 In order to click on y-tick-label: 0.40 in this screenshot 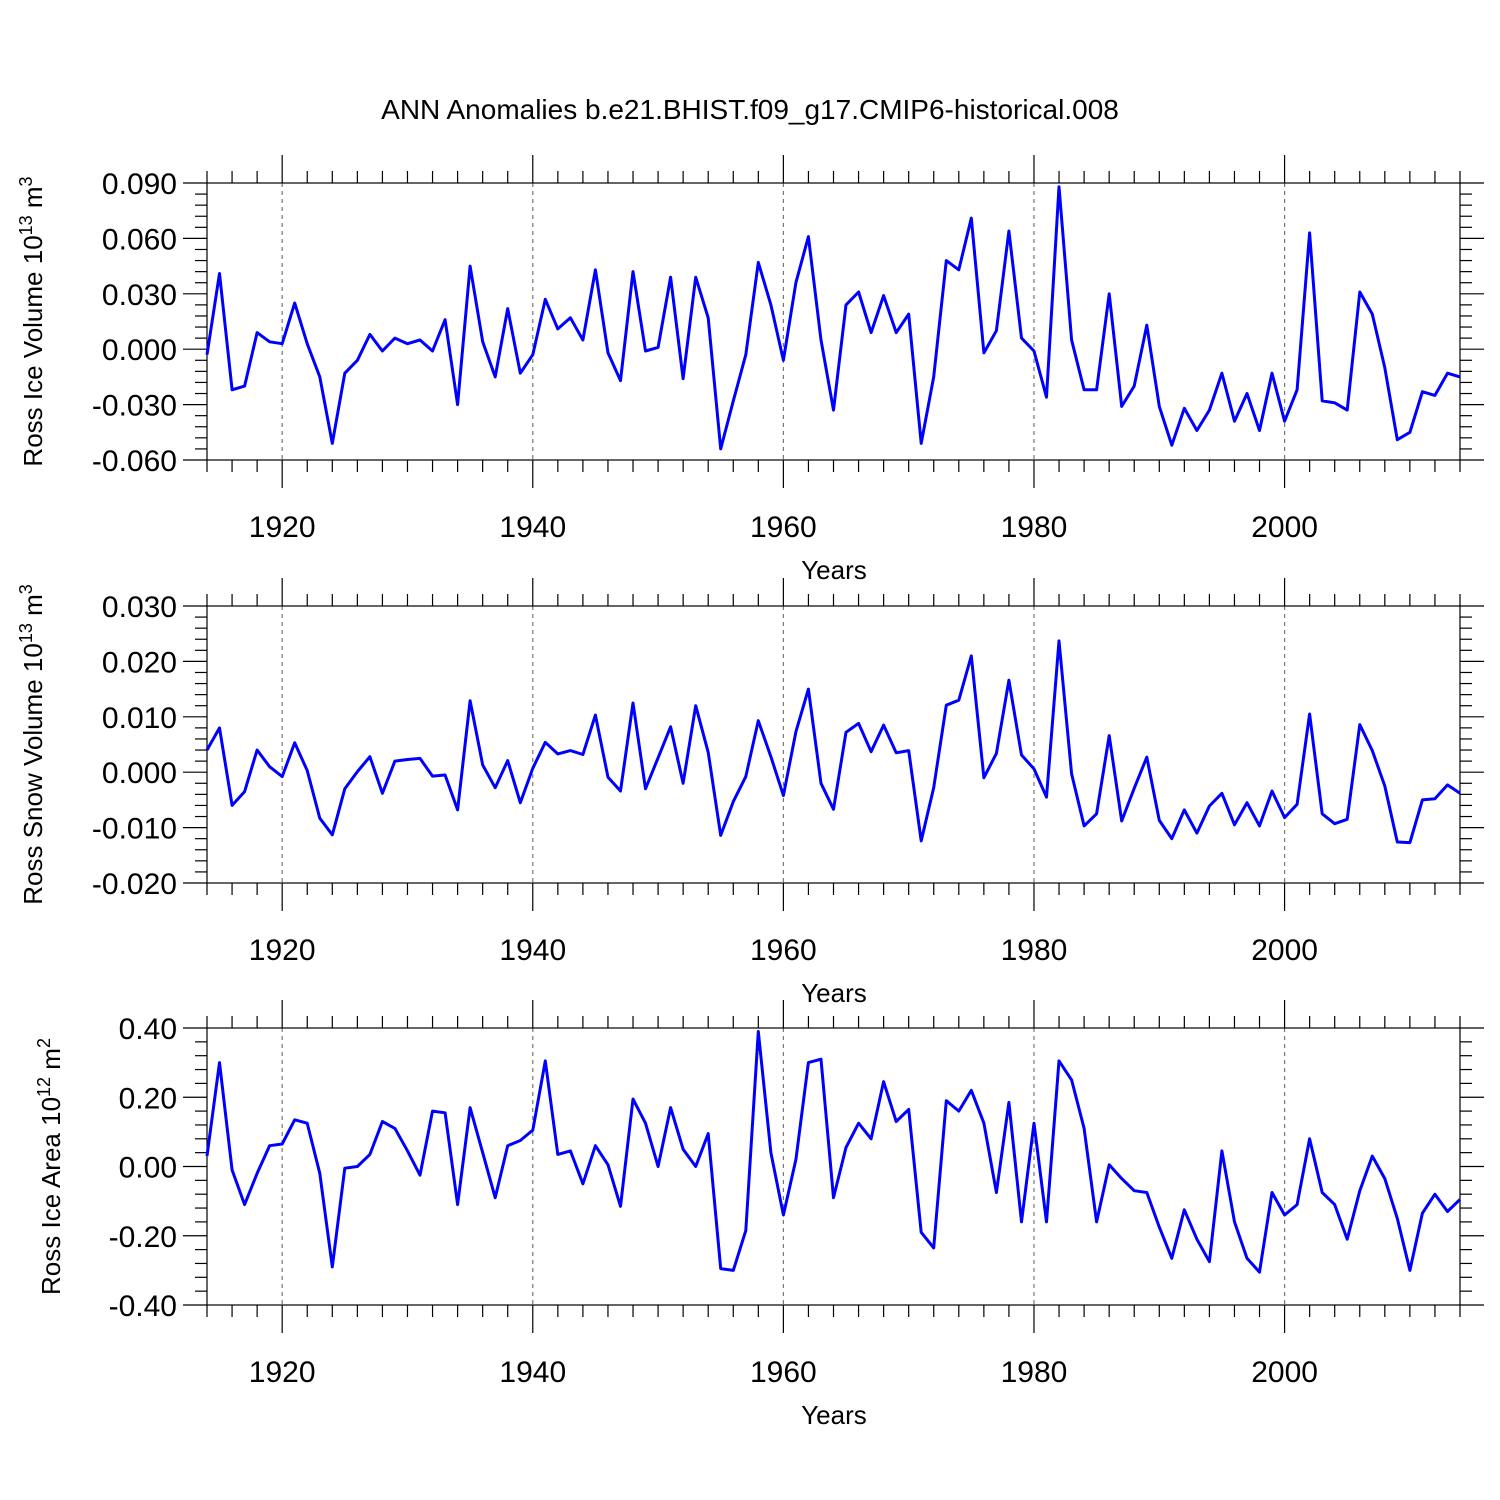, I will do `click(148, 1029)`.